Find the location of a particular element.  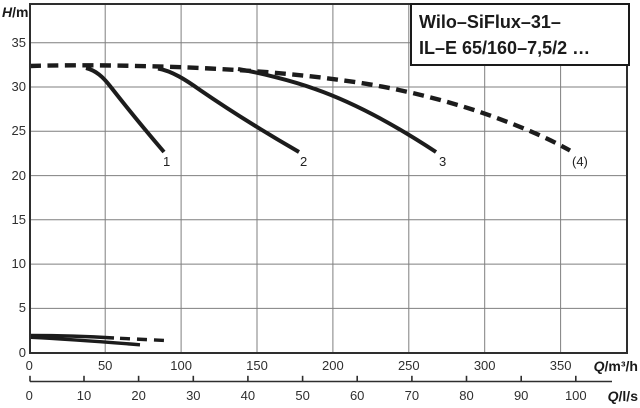

y-axis-tick: 30 is located at coordinates (18, 86).